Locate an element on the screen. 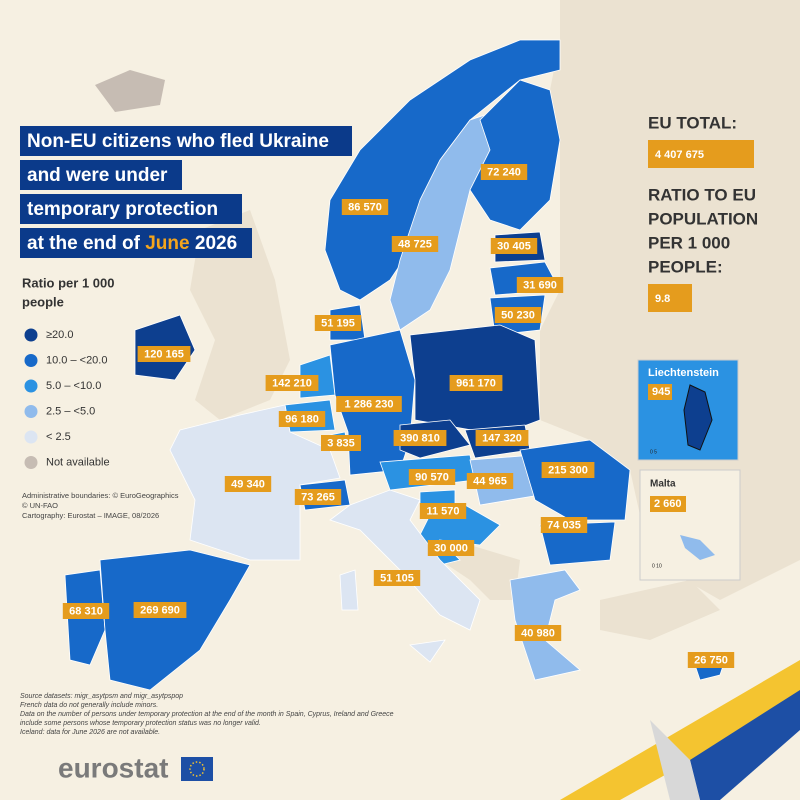  title-line: temporary protection is located at coordinates (122, 209).